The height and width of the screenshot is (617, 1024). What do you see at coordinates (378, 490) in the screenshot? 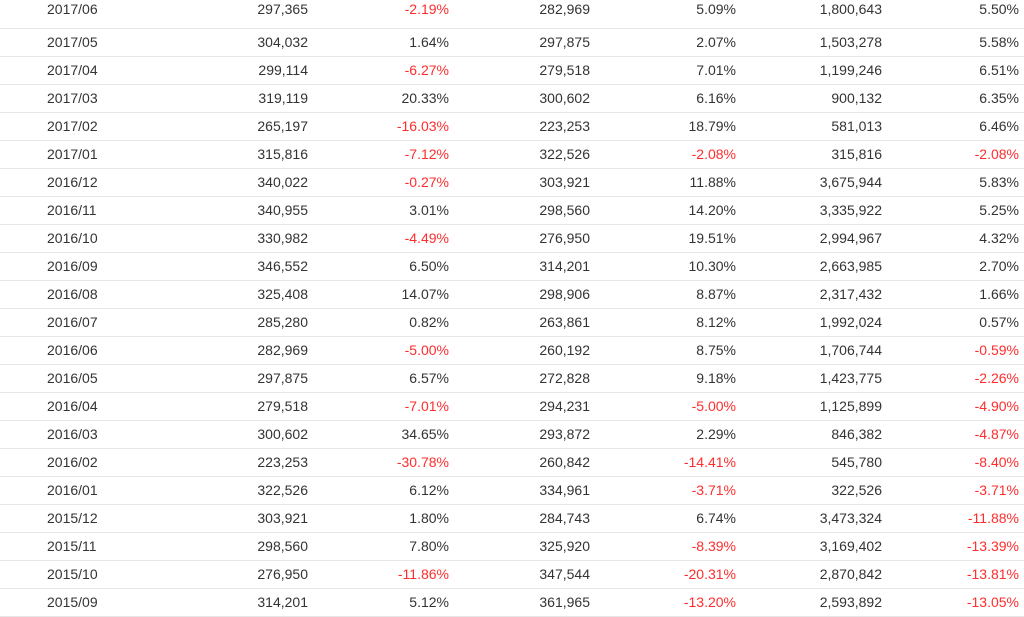
I see `change-cell: 6.12%` at bounding box center [378, 490].